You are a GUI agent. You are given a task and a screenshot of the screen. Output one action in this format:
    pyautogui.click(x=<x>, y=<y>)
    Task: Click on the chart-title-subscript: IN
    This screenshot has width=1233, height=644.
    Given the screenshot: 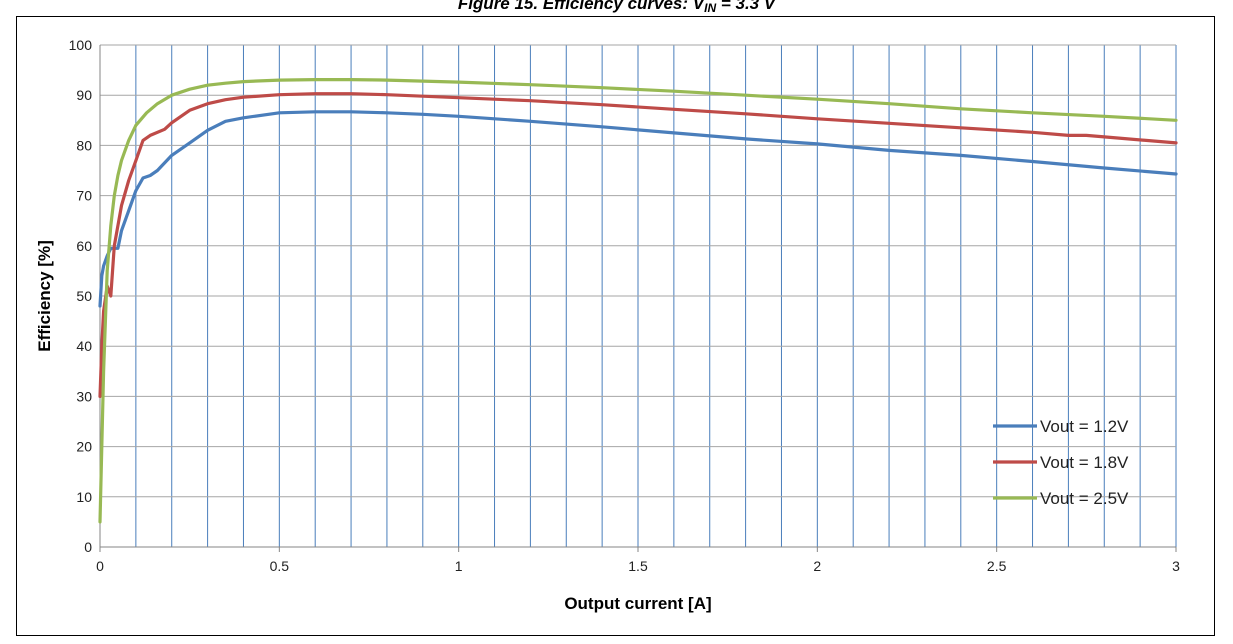 What is the action you would take?
    pyautogui.click(x=710, y=8)
    